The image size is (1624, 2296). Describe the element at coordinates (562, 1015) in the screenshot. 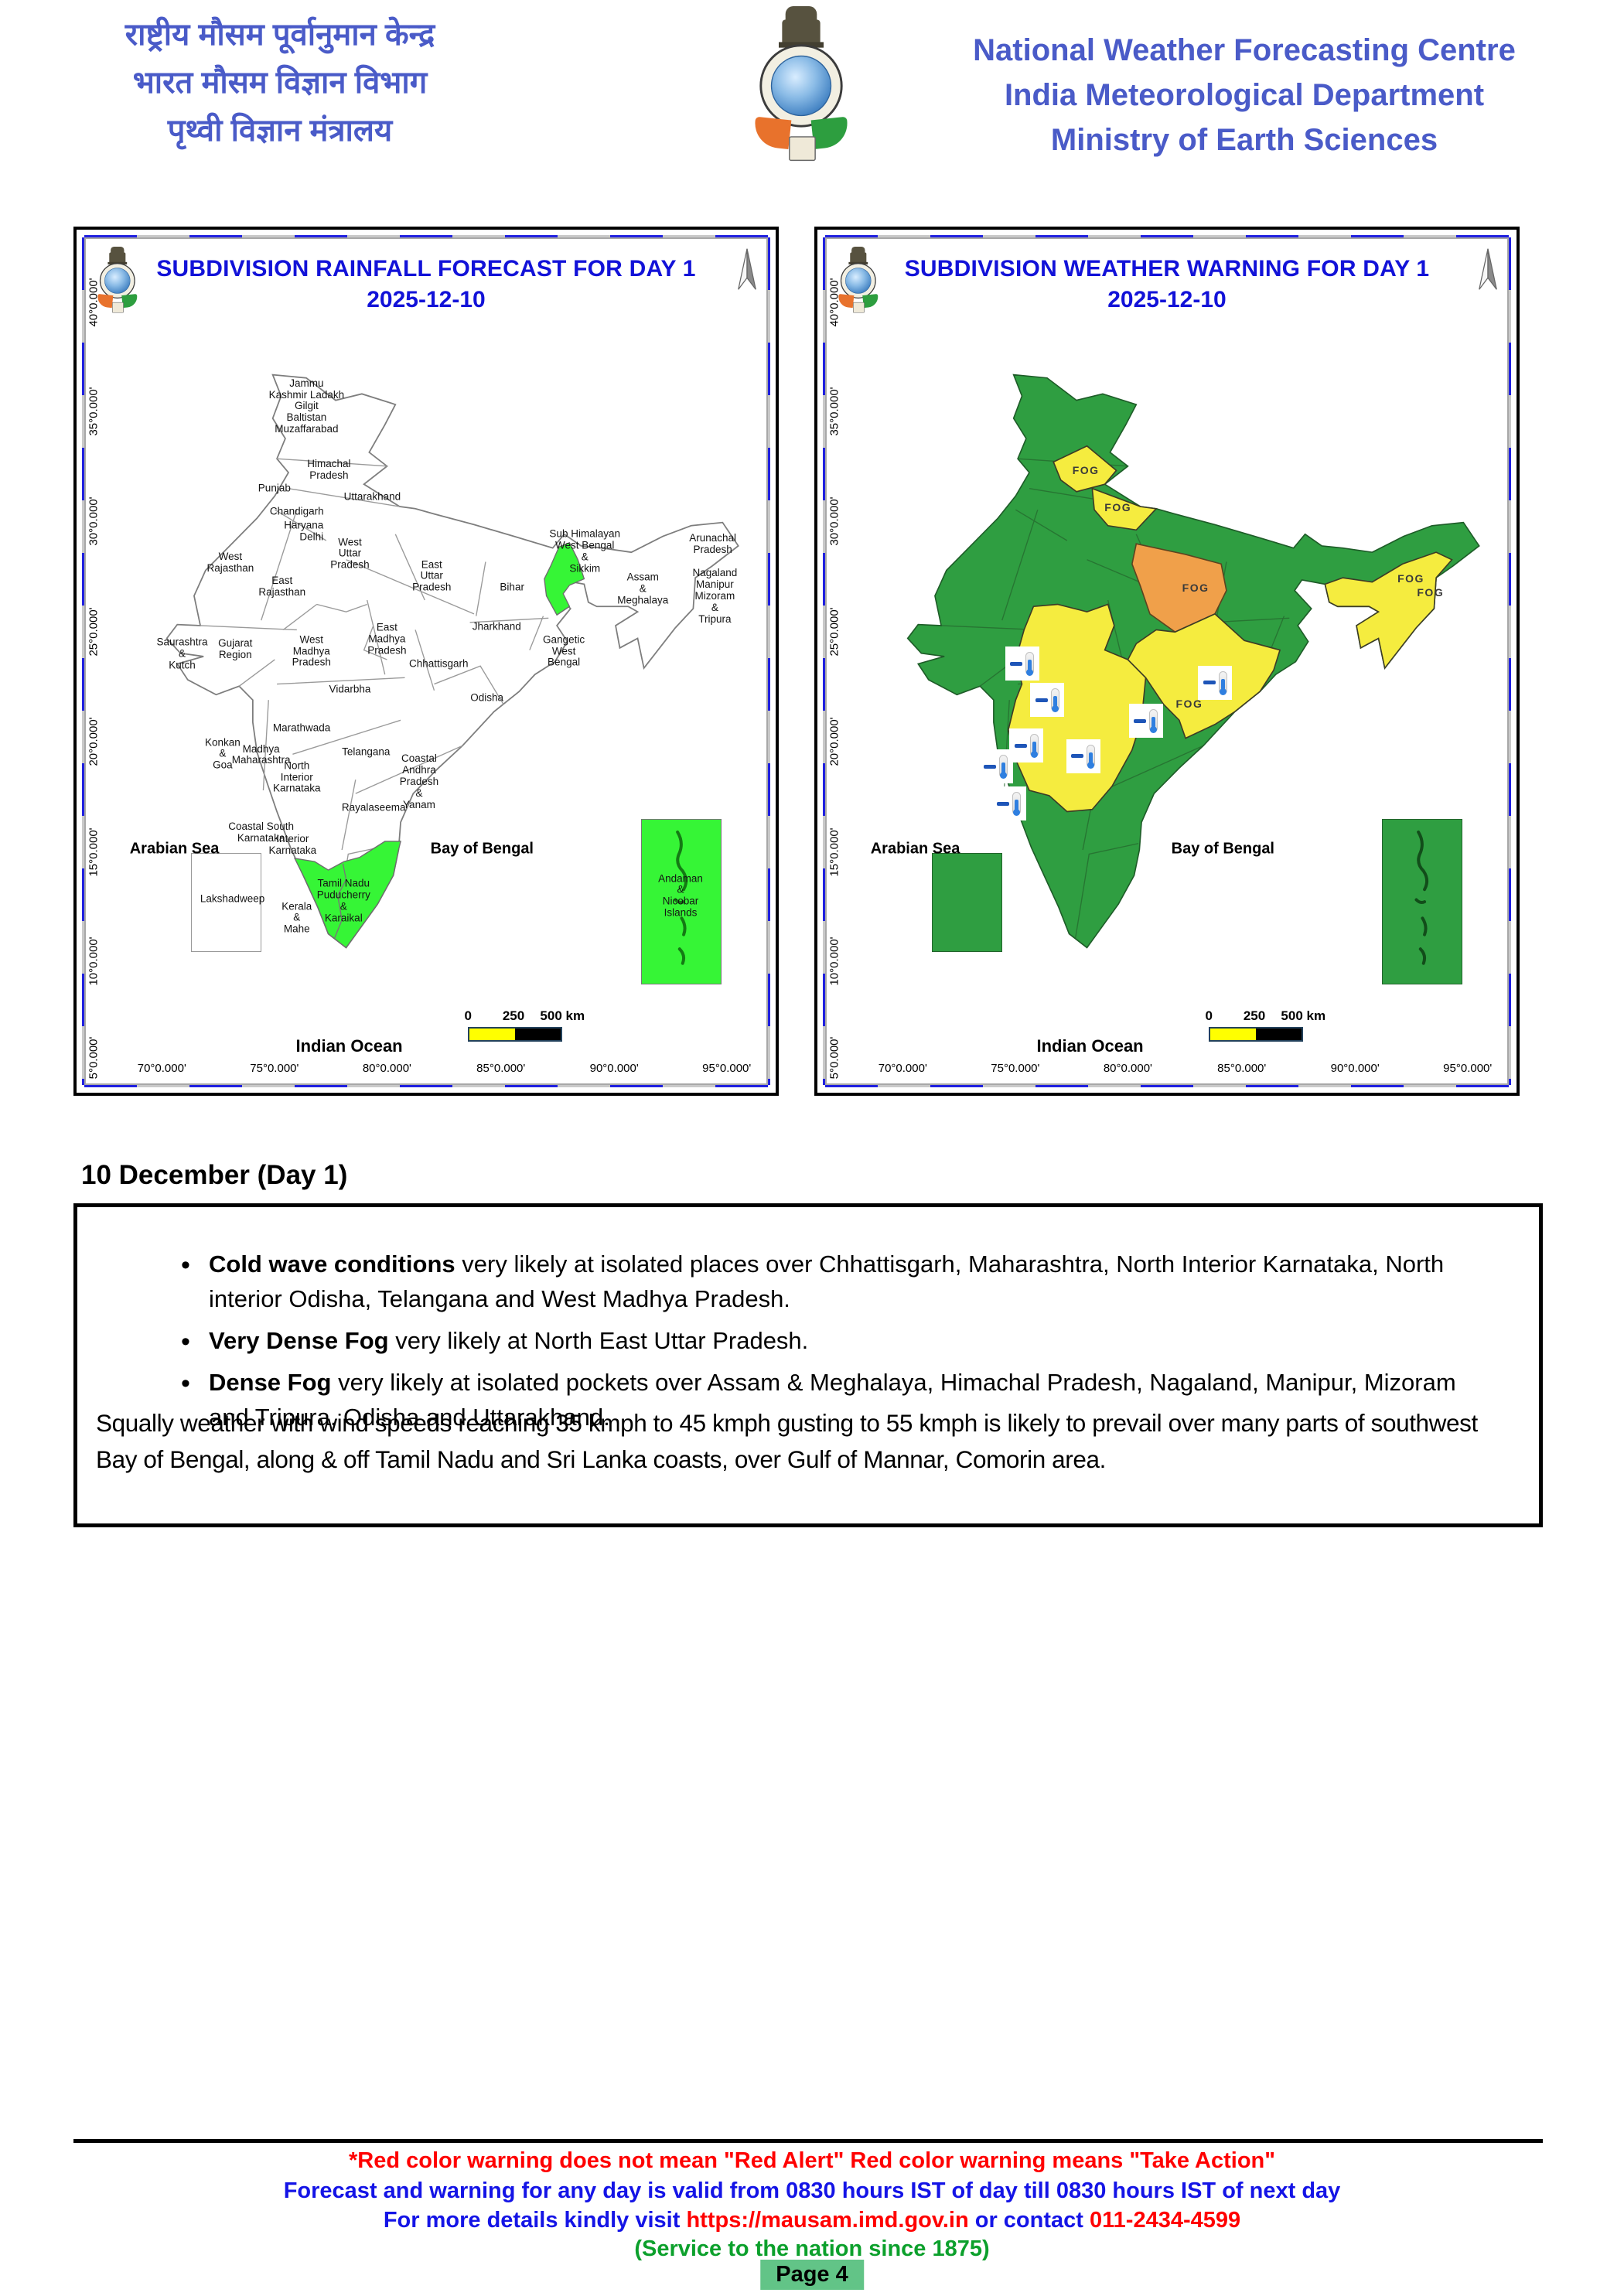

I see `scale-max-label: 500 km` at that location.